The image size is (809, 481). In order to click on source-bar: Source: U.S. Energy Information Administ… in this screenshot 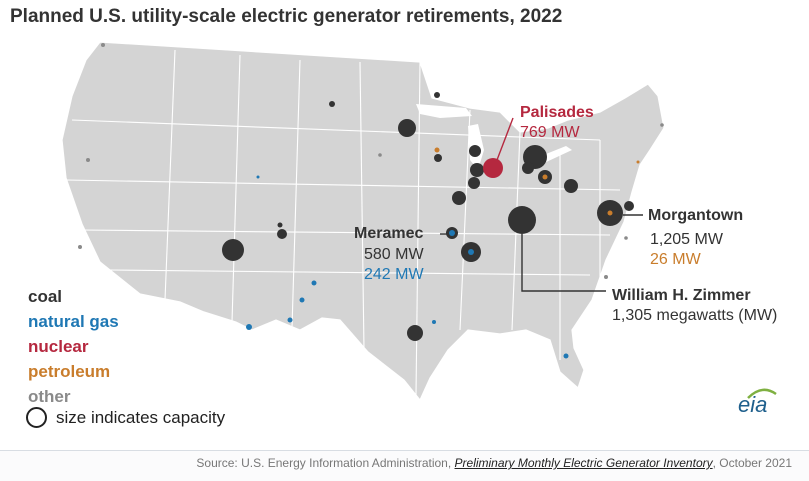, I will do `click(404, 465)`.